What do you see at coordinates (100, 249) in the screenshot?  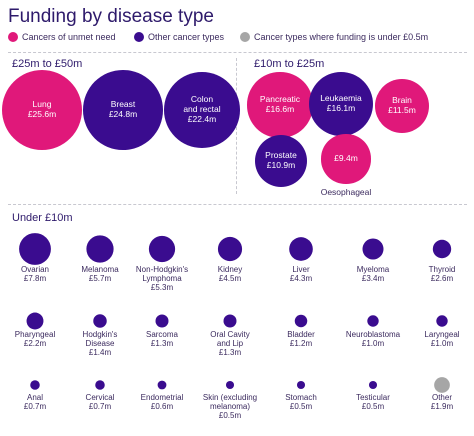 I see `bubble-melanoma` at bounding box center [100, 249].